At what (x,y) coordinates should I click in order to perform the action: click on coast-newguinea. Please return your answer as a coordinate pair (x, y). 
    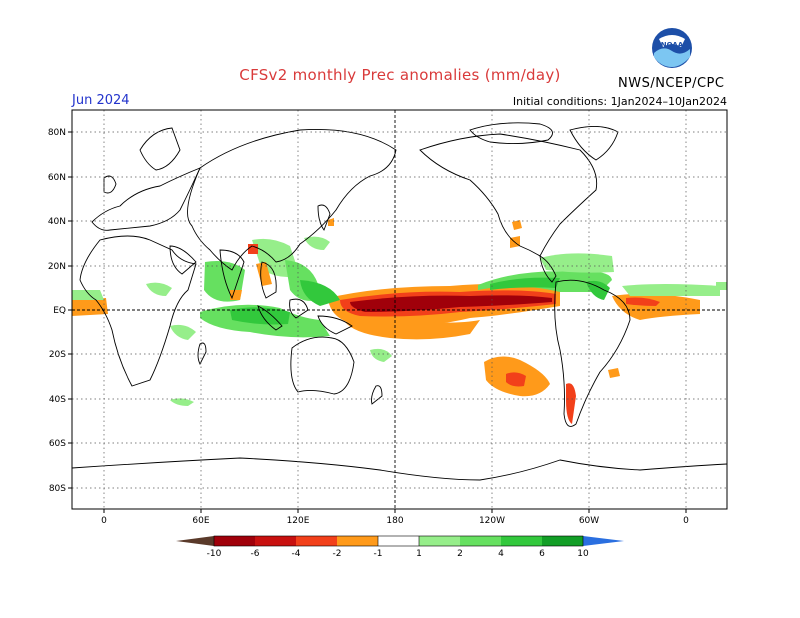
    Looking at the image, I should click on (335, 325).